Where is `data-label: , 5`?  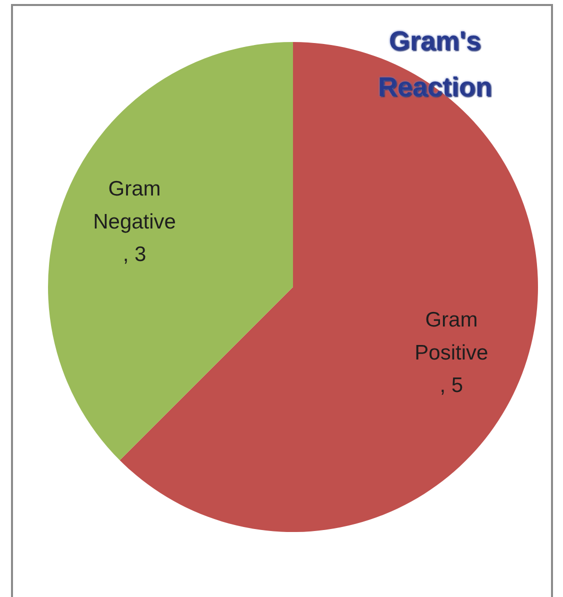 data-label: , 5 is located at coordinates (452, 386).